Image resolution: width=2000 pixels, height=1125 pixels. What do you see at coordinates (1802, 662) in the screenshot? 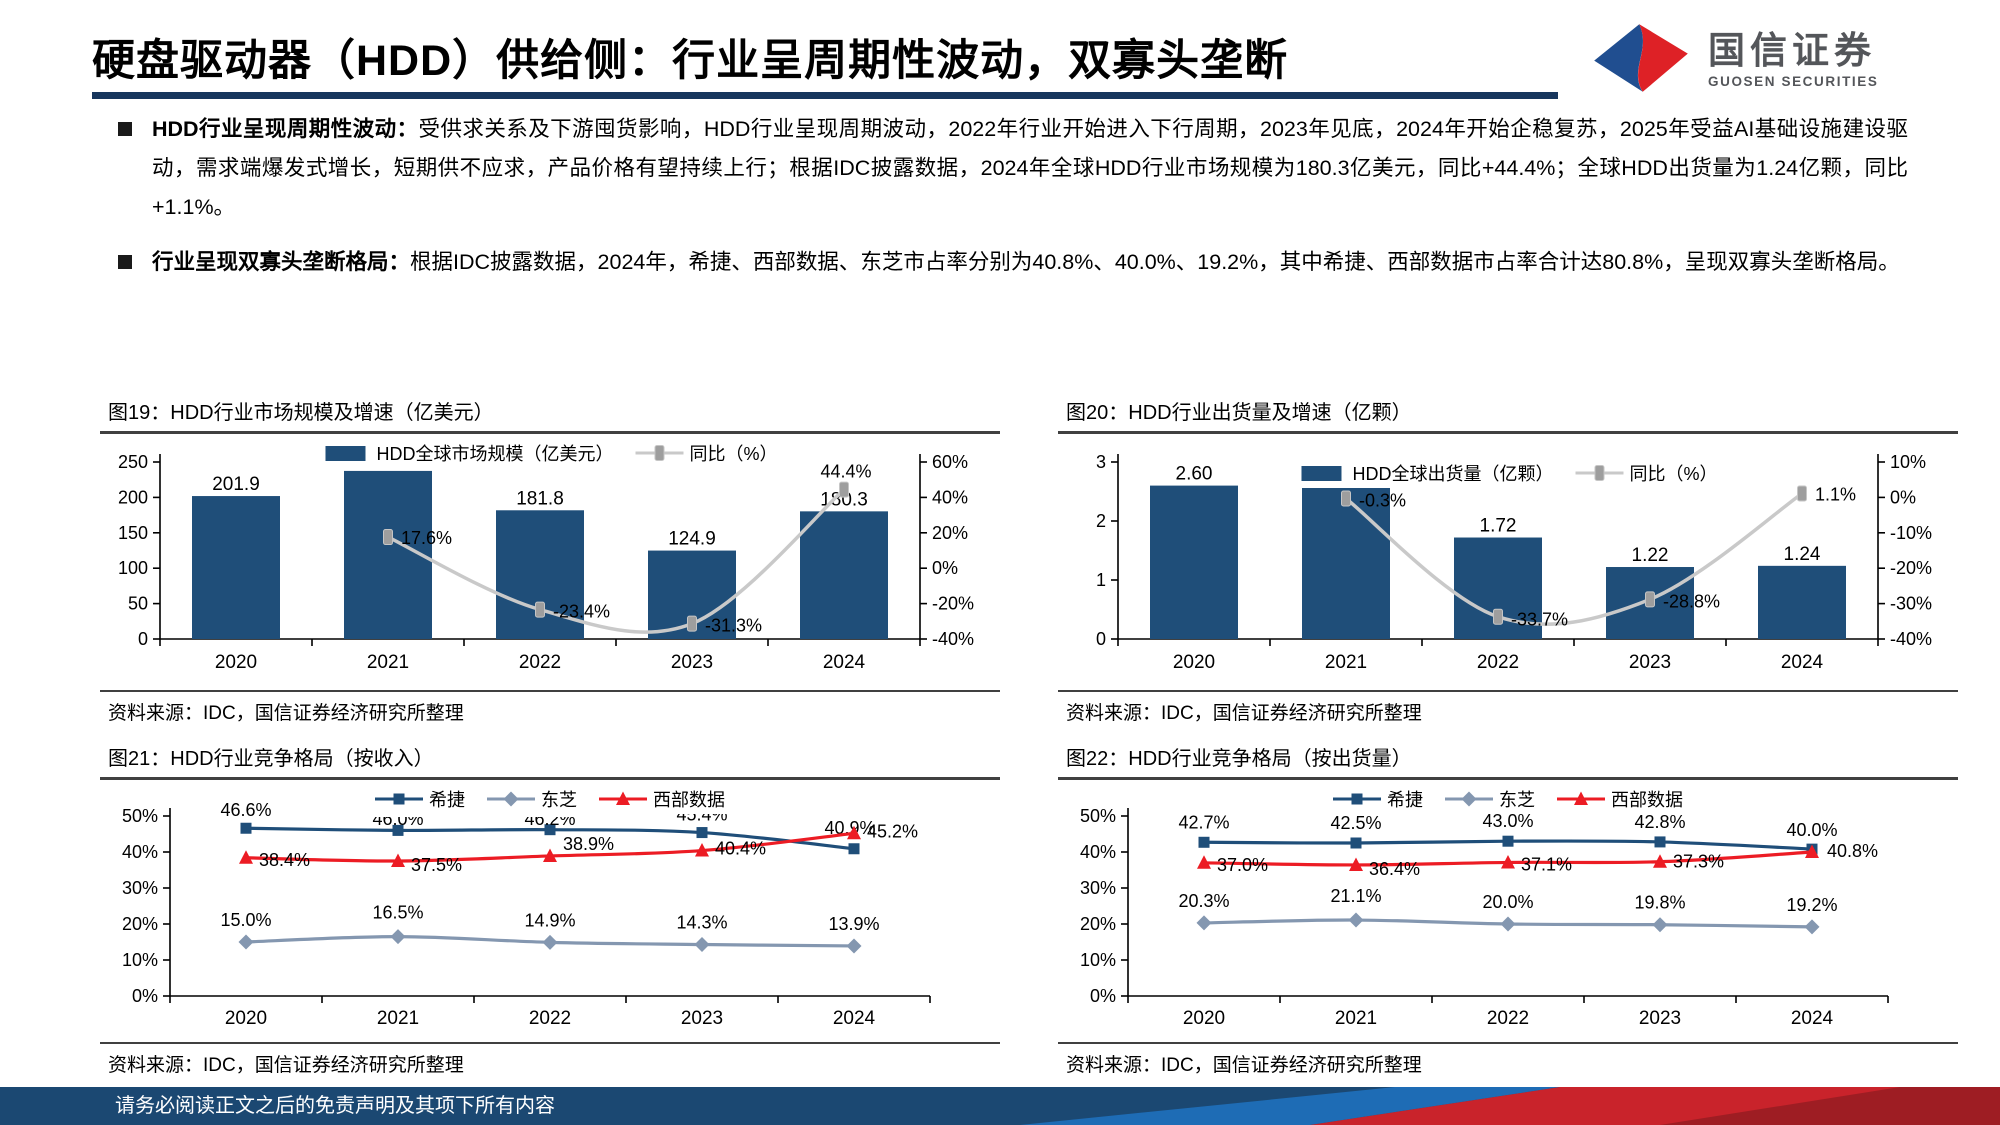
I see `x-axis-label: 2024` at bounding box center [1802, 662].